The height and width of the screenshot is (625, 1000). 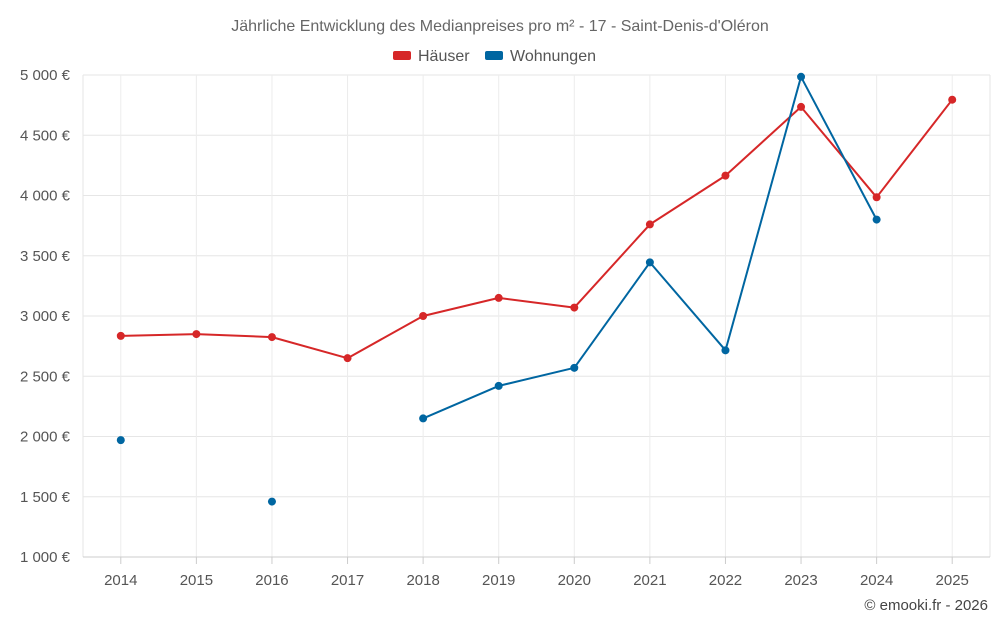 What do you see at coordinates (876, 580) in the screenshot?
I see `x-tick-label: 2024` at bounding box center [876, 580].